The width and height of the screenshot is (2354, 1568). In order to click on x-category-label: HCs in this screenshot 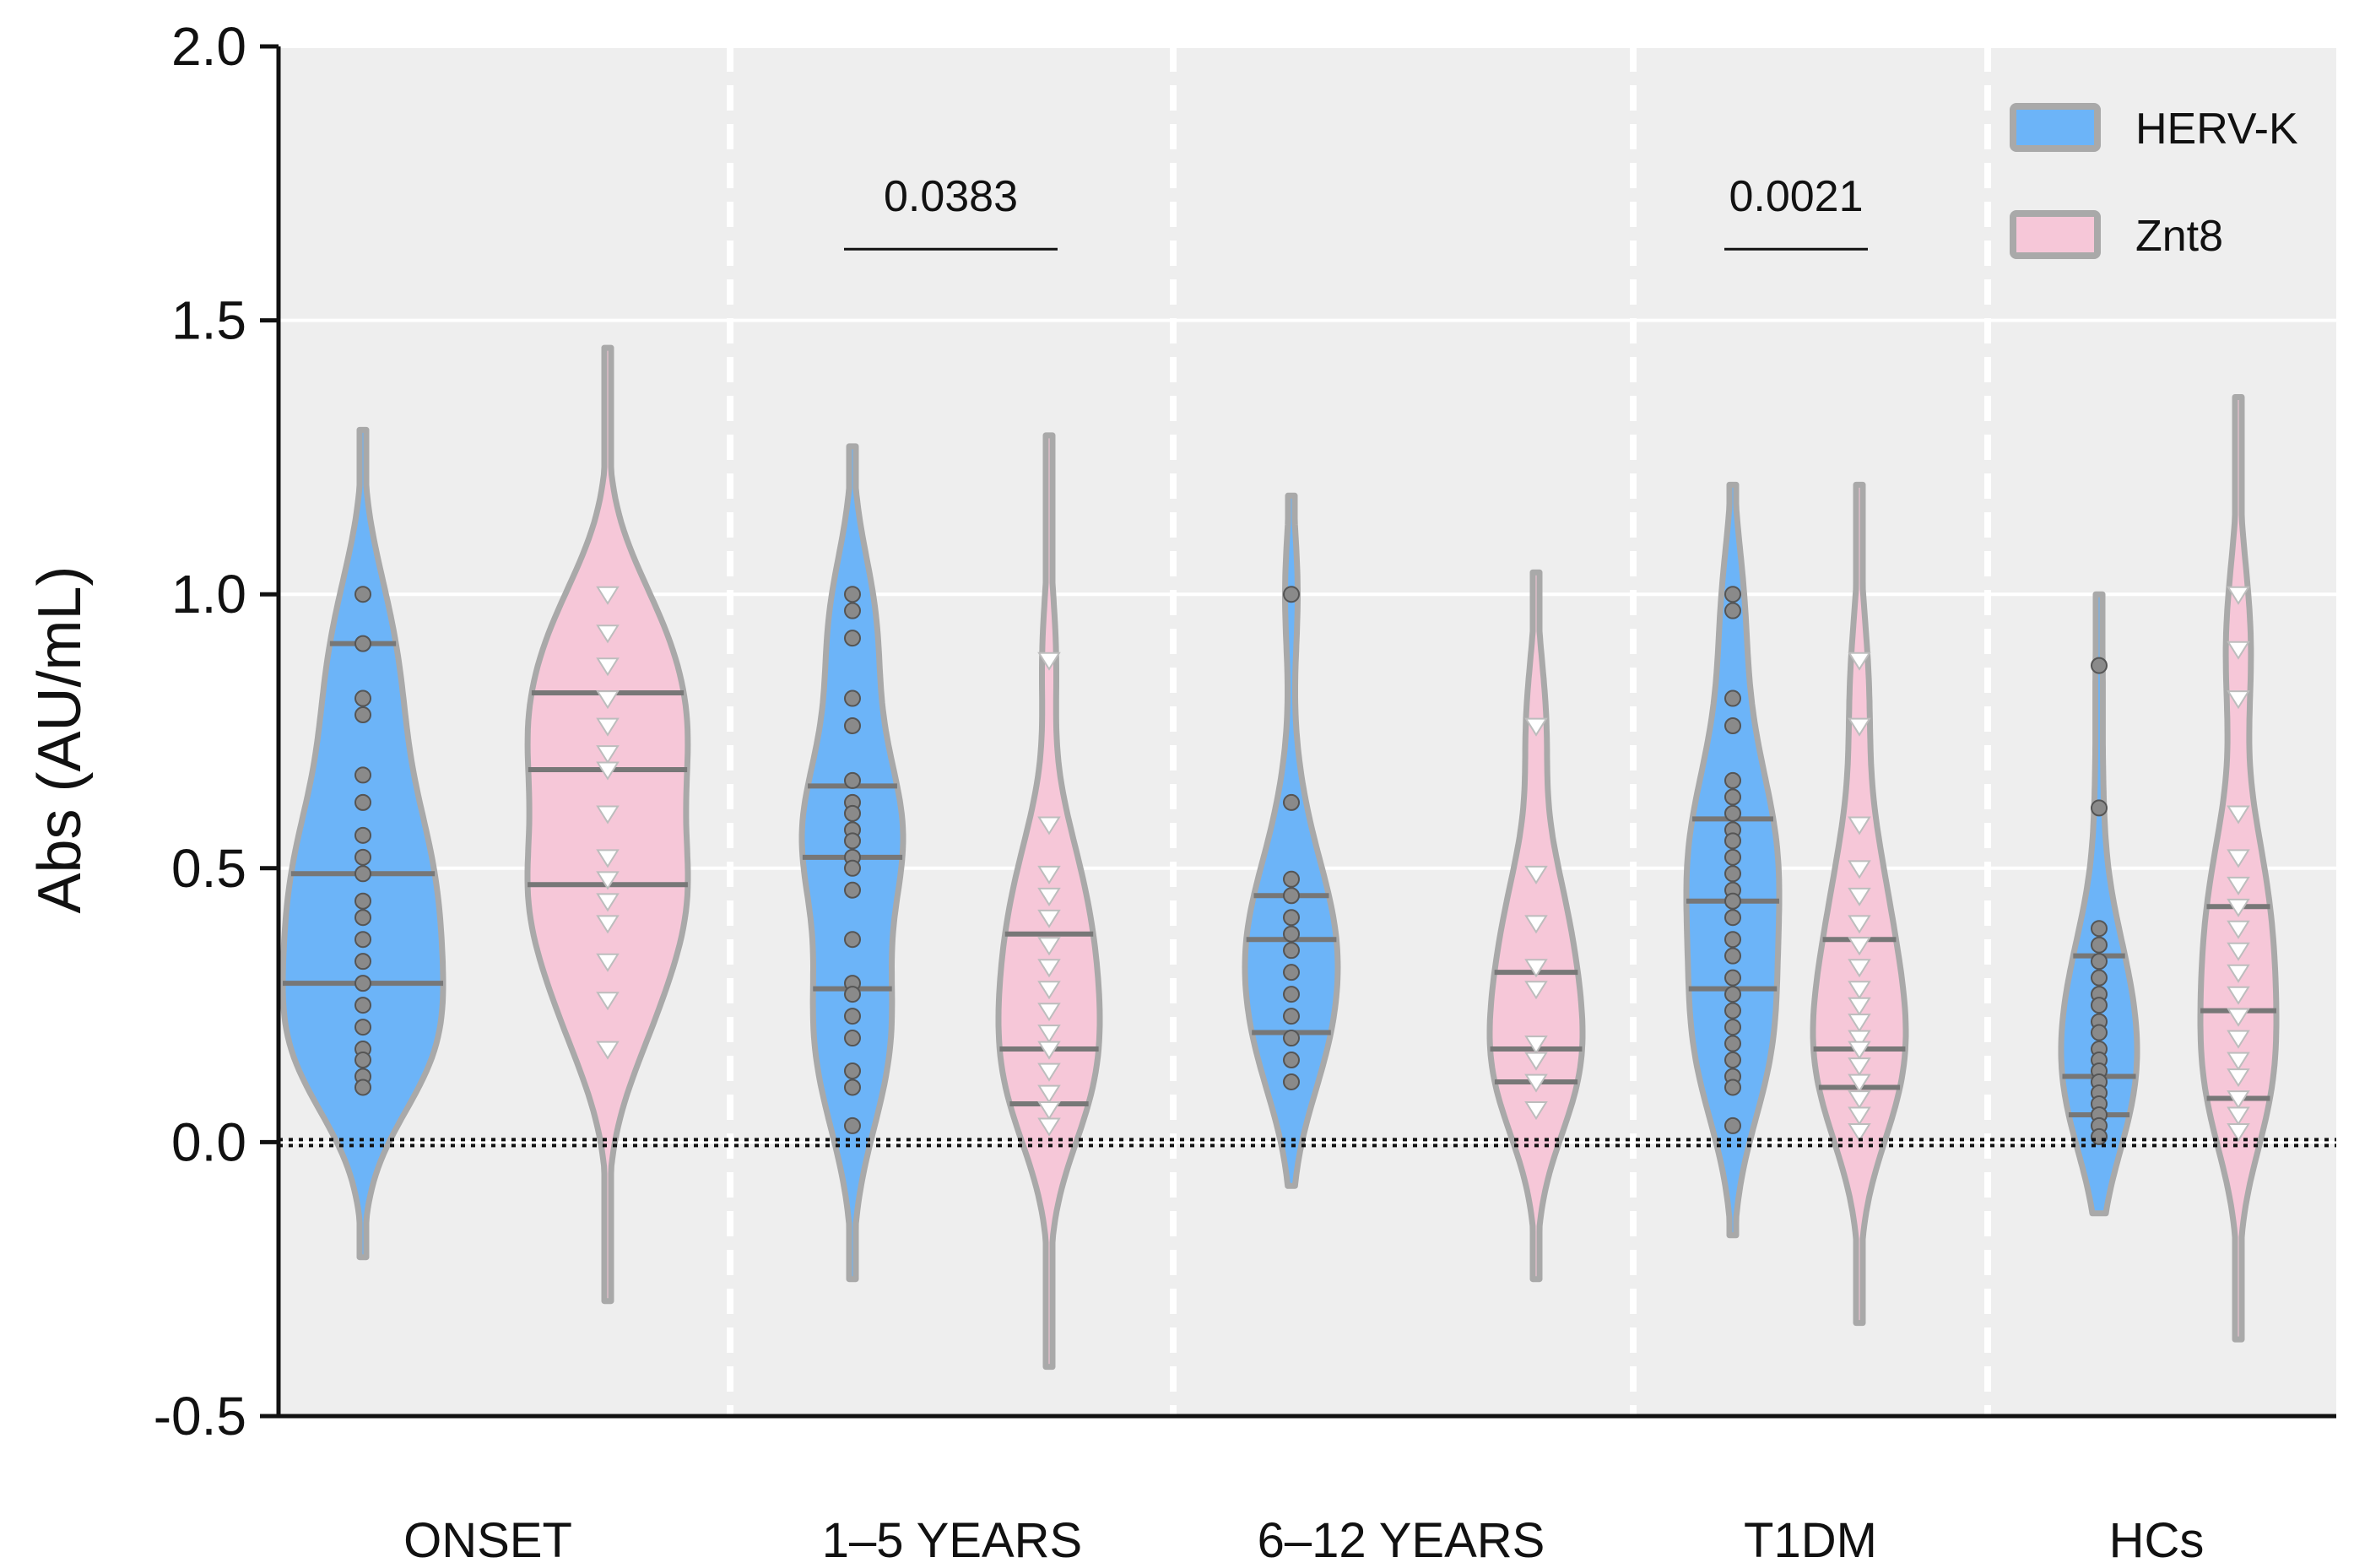, I will do `click(2157, 1540)`.